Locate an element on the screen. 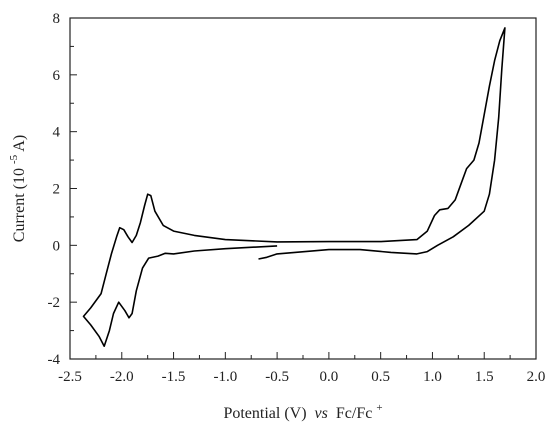 Image resolution: width=547 pixels, height=429 pixels. x-tick-label: 1.0 is located at coordinates (432, 377).